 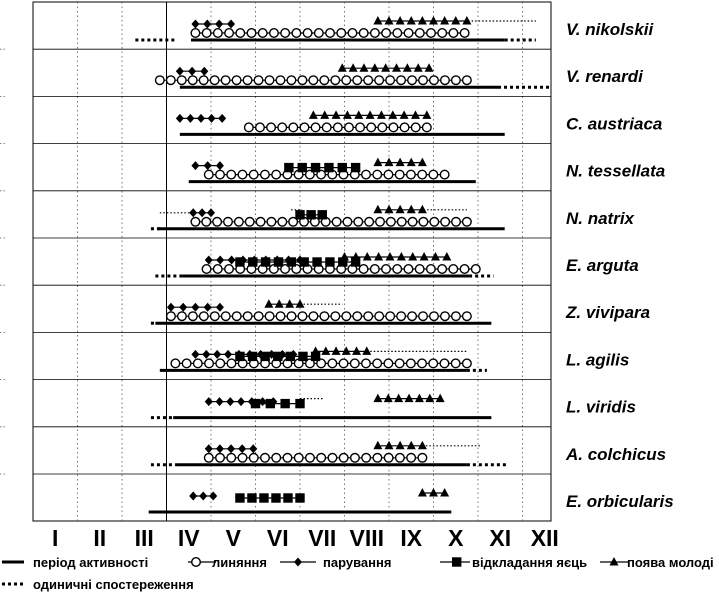 What do you see at coordinates (418, 123) in the screenshot?
I see `species-row: C. austriaca` at bounding box center [418, 123].